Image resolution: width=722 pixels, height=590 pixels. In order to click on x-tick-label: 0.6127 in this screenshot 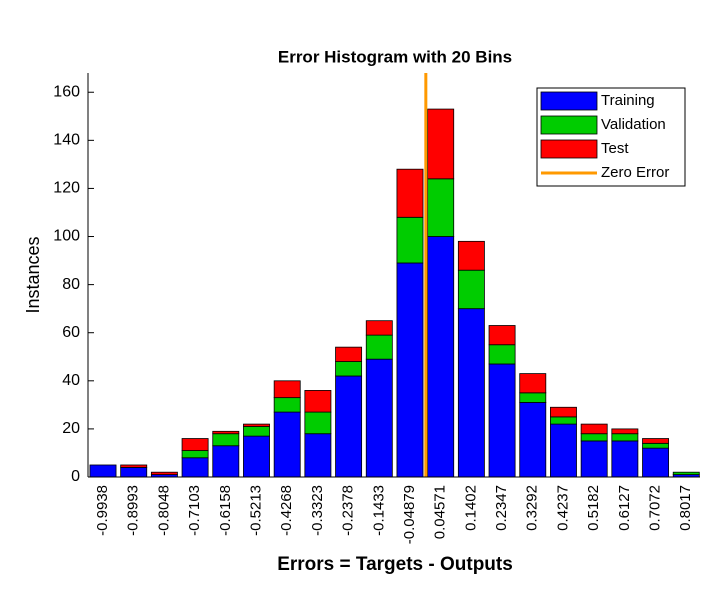, I will do `click(624, 508)`.